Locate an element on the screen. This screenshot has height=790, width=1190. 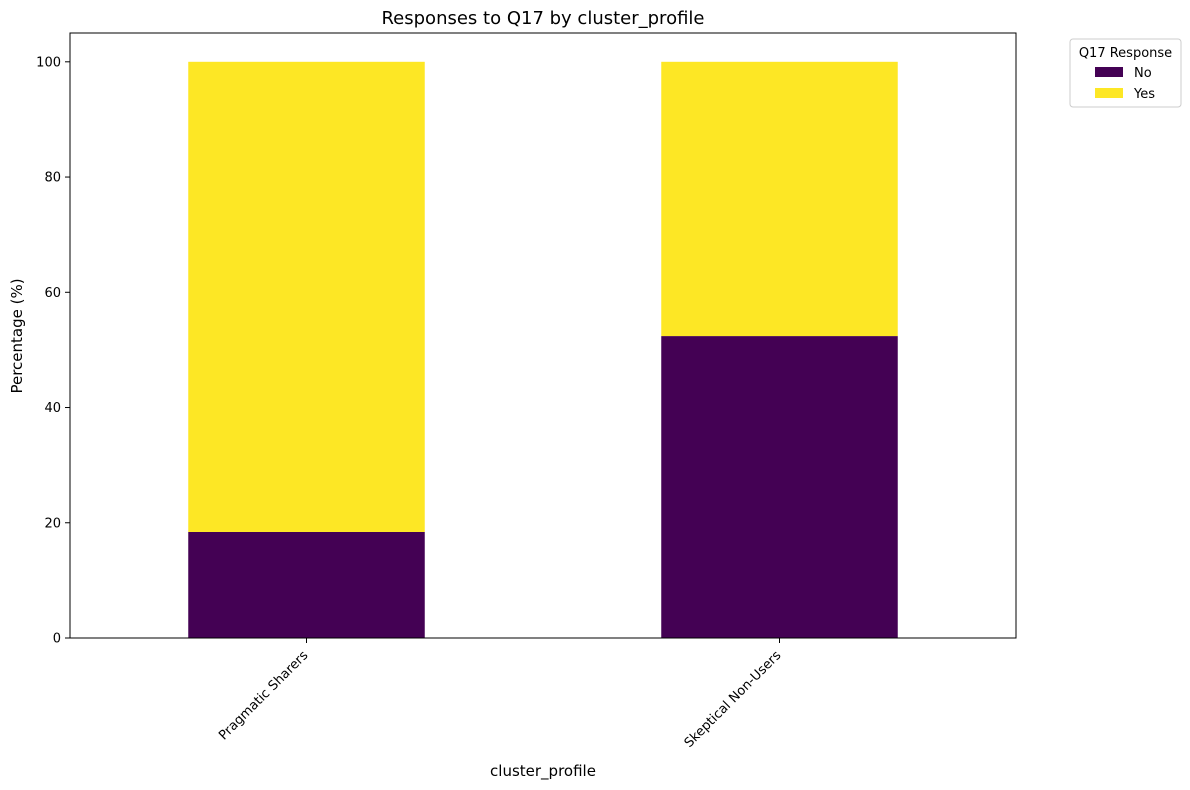
y-axis-label: Percentage (%) is located at coordinates (17, 335).